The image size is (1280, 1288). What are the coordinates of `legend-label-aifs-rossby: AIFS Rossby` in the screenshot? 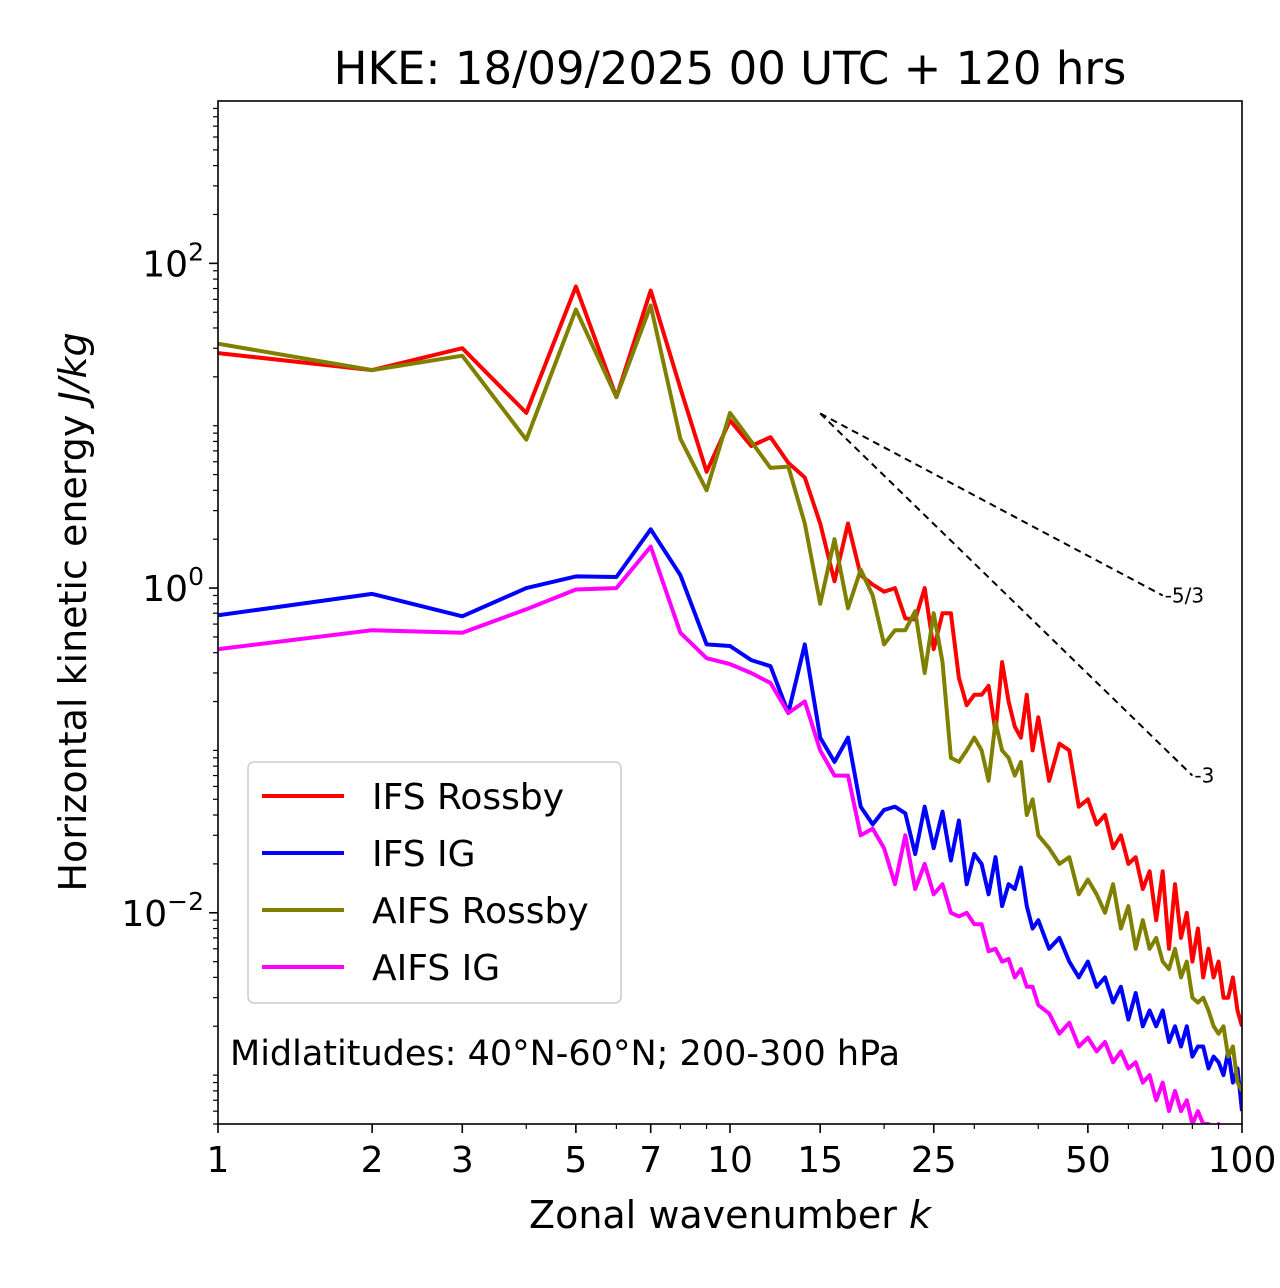 It's located at (480, 911).